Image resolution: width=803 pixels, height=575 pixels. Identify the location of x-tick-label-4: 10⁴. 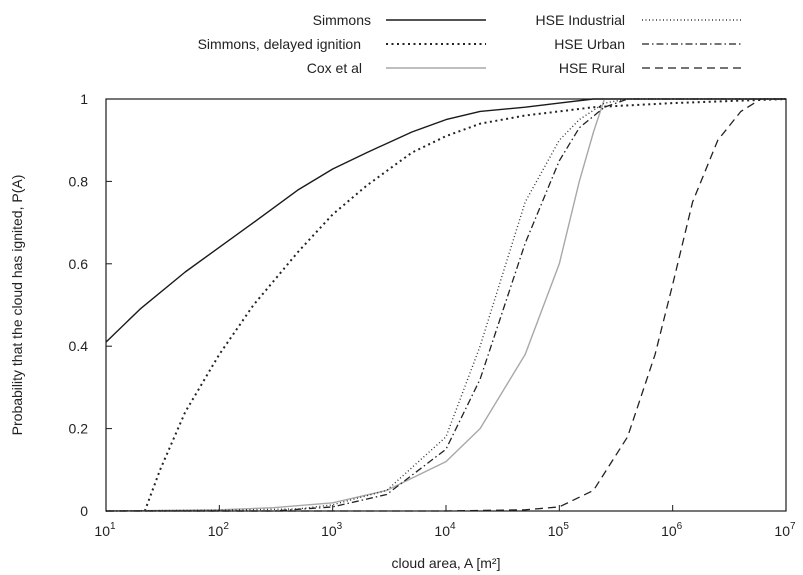
(445, 530).